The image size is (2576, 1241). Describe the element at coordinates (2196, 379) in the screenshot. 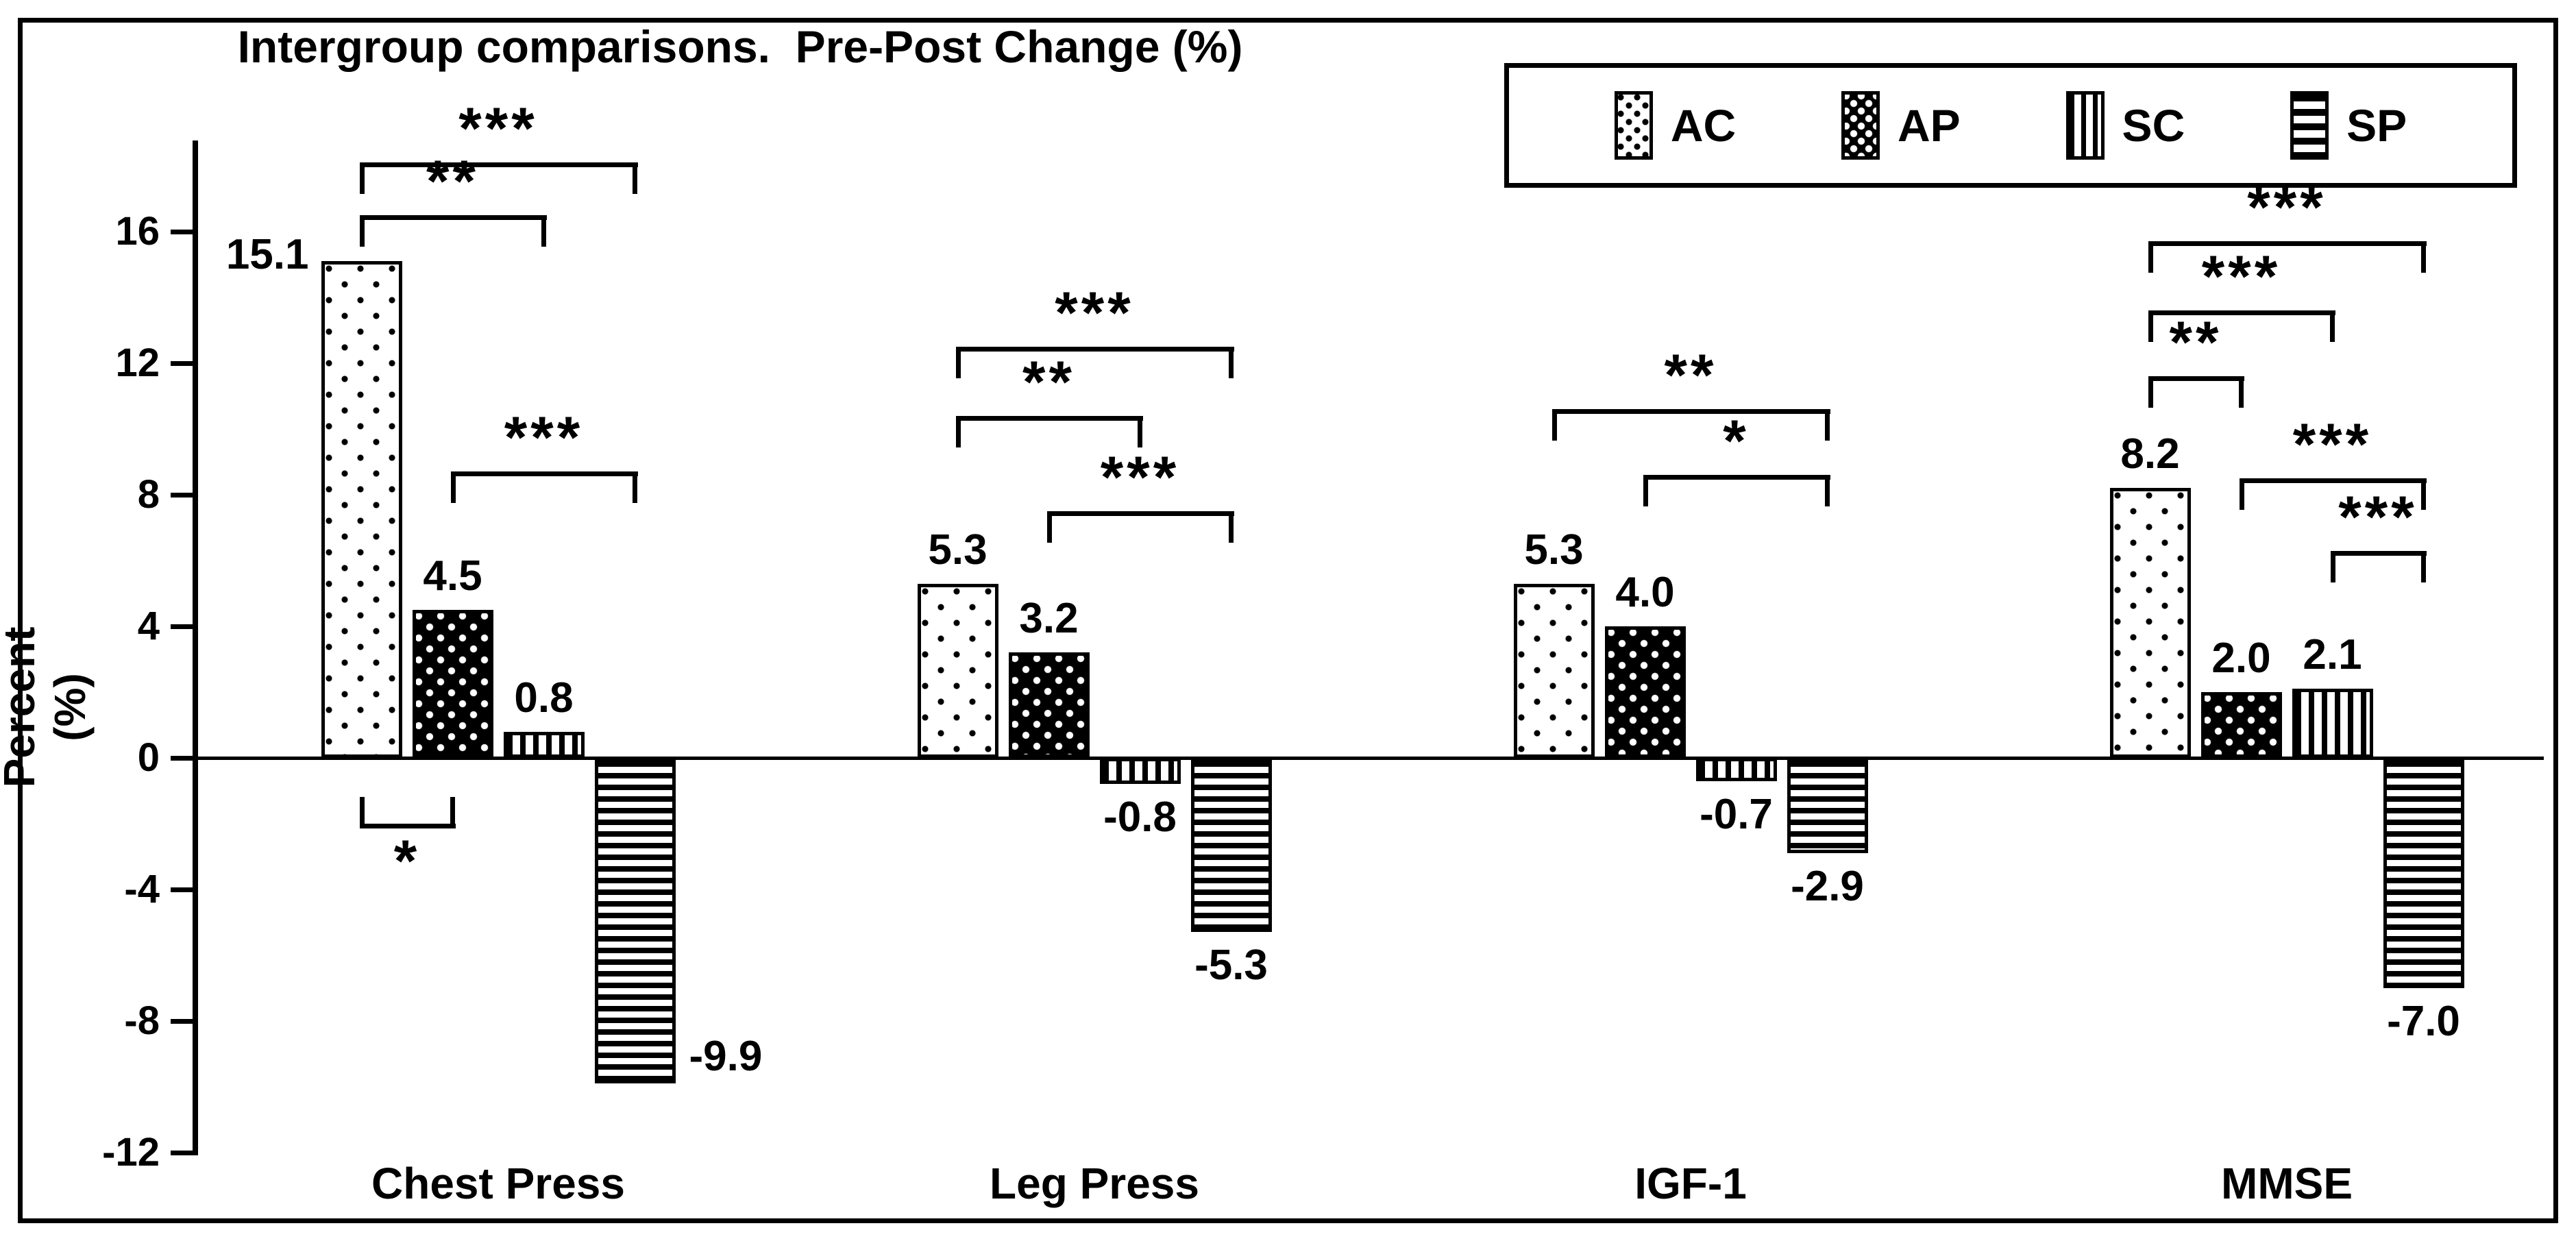

I see `sig-bracket-mmse-ac-ap-line` at that location.